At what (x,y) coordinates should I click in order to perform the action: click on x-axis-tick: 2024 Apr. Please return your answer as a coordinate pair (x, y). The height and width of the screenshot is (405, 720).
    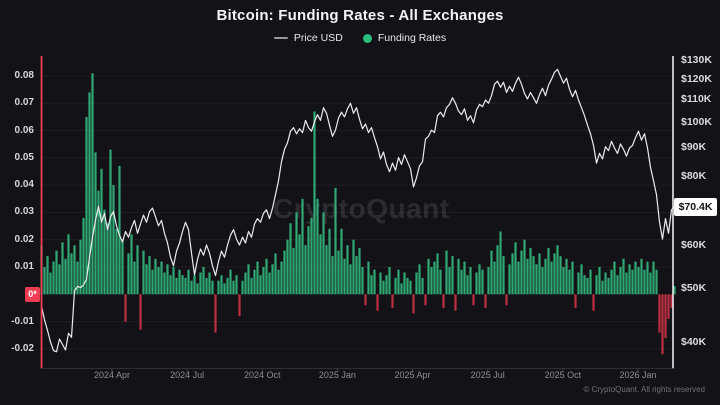
    Looking at the image, I should click on (112, 375).